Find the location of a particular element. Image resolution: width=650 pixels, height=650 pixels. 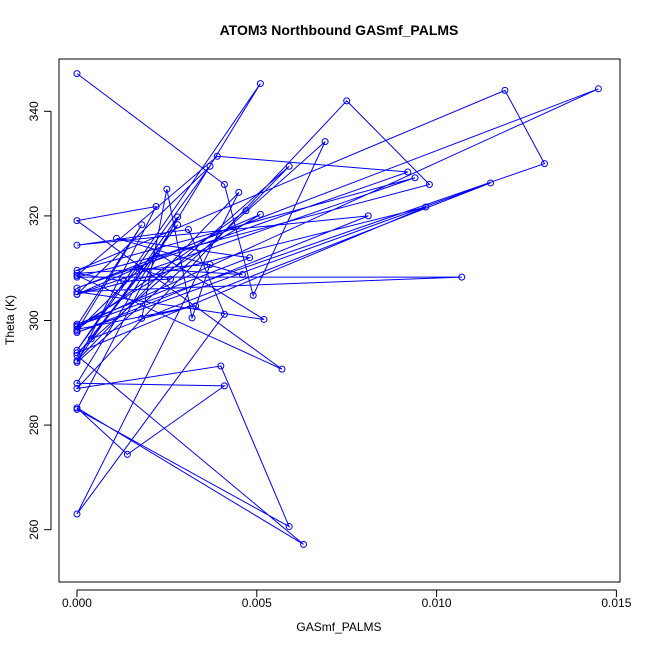

y-tick-label: 300 is located at coordinates (34, 320).